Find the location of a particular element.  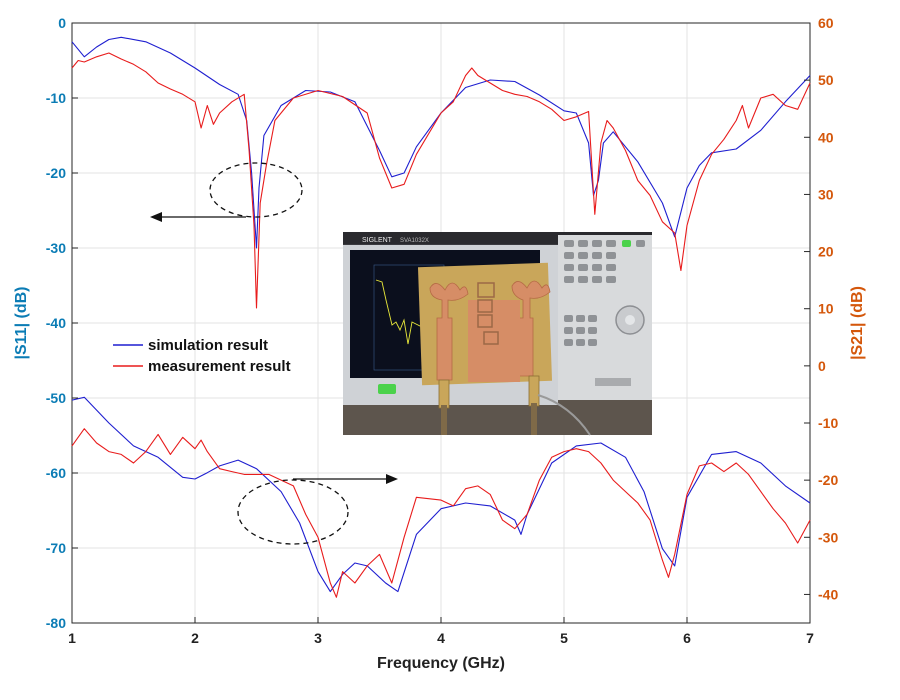

left-y-tick-labels: 0 -10 -20 -30 -40 -50 -60 -70 -80 is located at coordinates (62, 323).